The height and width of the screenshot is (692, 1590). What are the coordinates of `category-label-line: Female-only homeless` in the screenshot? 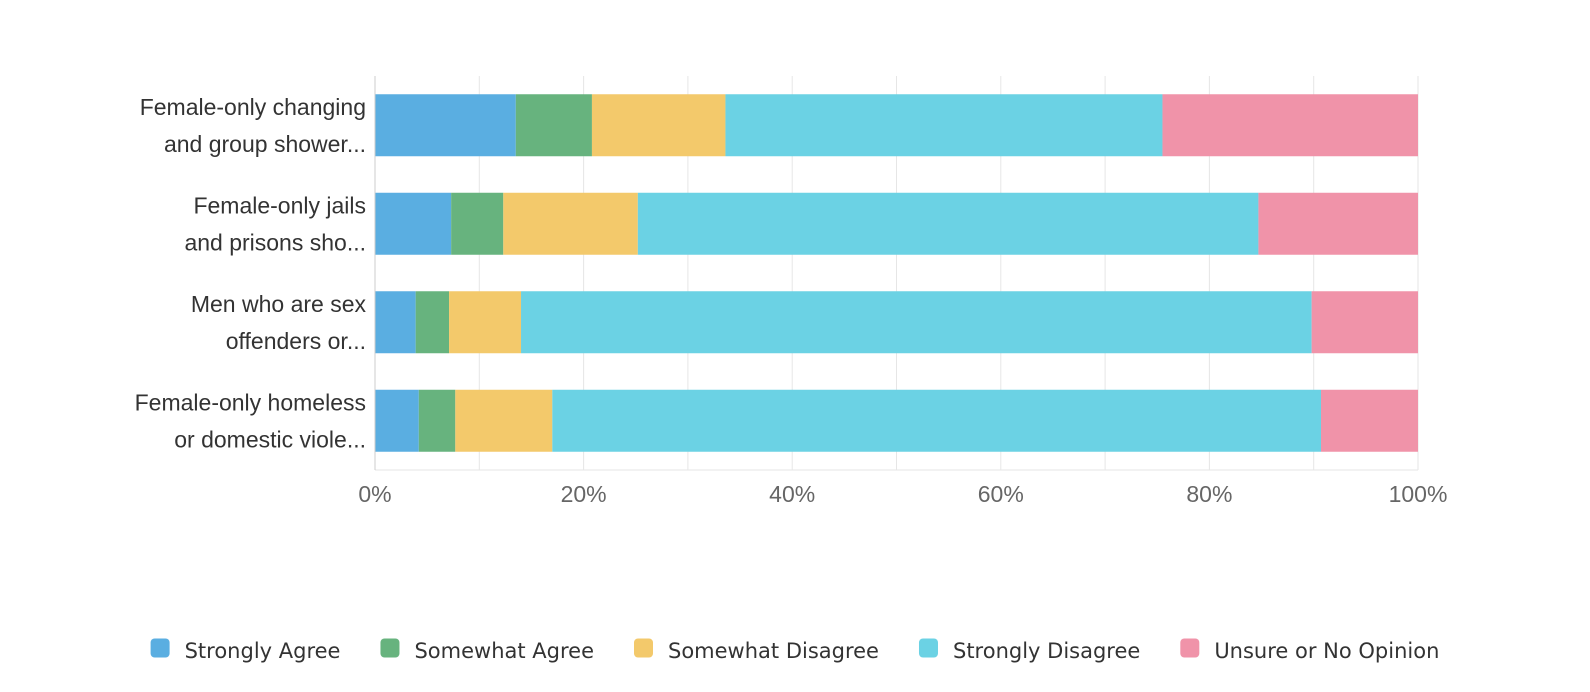 It's located at (250, 402).